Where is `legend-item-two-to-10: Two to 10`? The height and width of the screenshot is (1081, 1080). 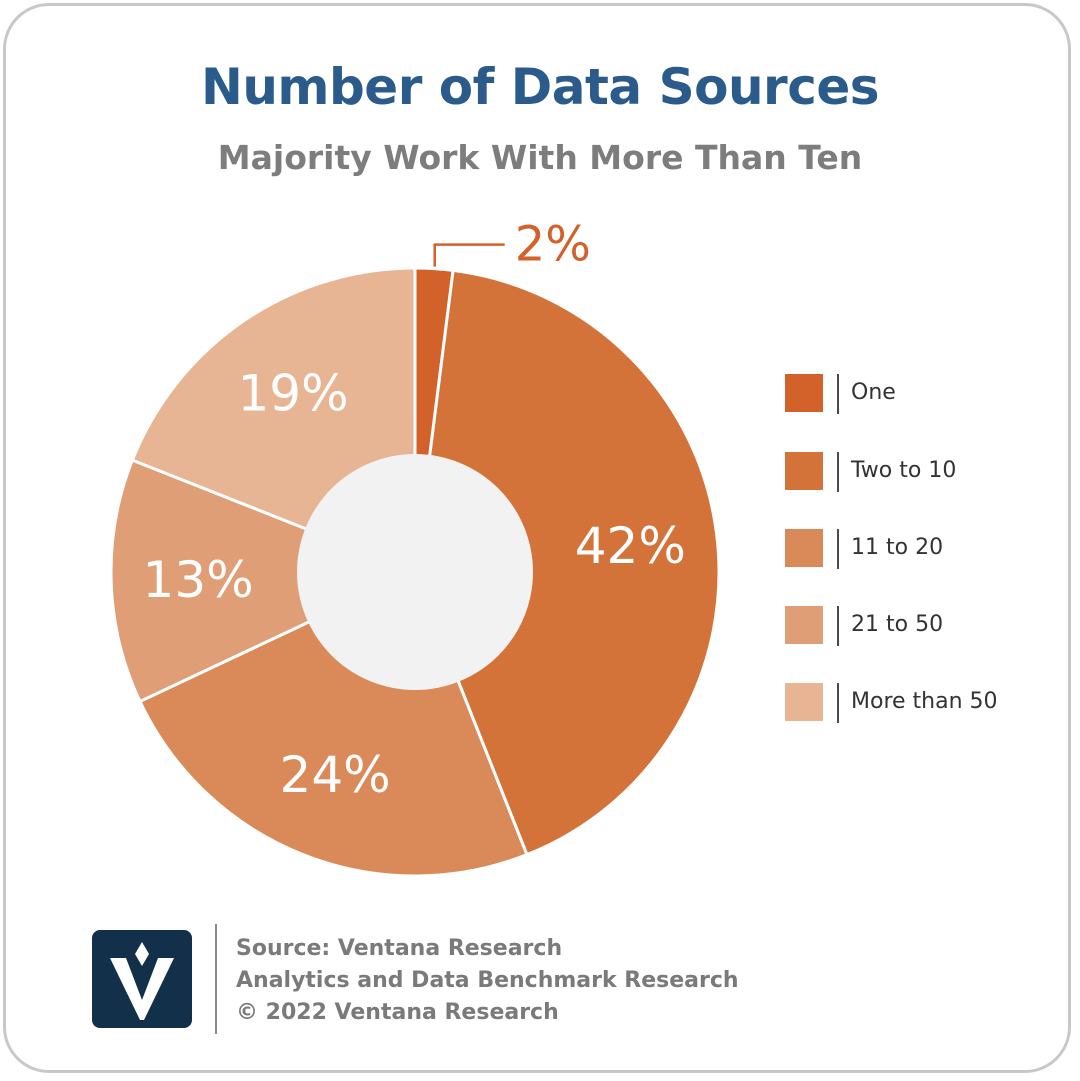 legend-item-two-to-10: Two to 10 is located at coordinates (915, 472).